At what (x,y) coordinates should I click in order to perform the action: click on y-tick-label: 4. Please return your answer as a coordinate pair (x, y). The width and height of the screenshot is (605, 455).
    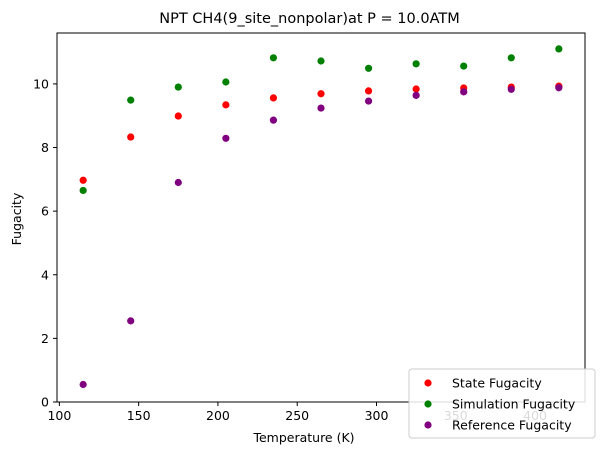
    Looking at the image, I should click on (45, 274).